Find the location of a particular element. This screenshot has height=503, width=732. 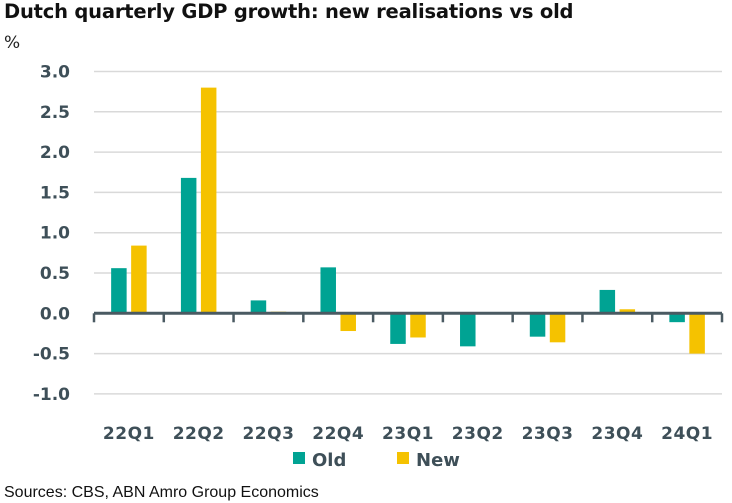

bar-old-23q3 is located at coordinates (537, 325).